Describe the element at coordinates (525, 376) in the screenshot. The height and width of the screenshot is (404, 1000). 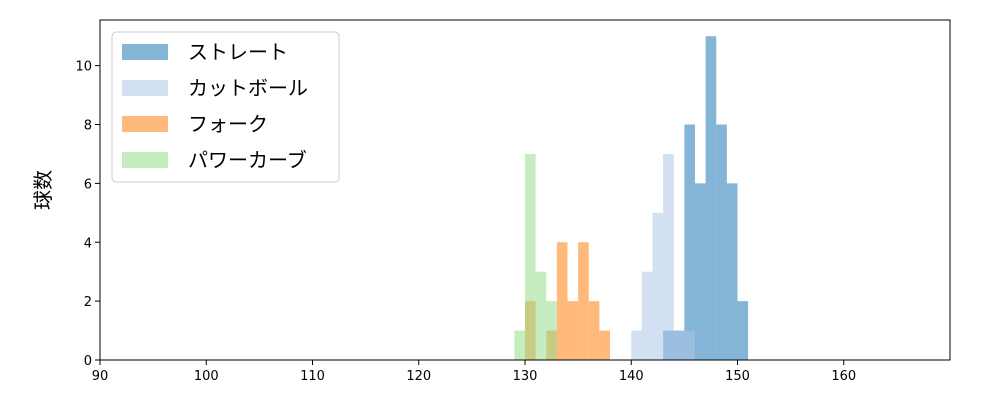
I see `x-tick-label: 130` at that location.